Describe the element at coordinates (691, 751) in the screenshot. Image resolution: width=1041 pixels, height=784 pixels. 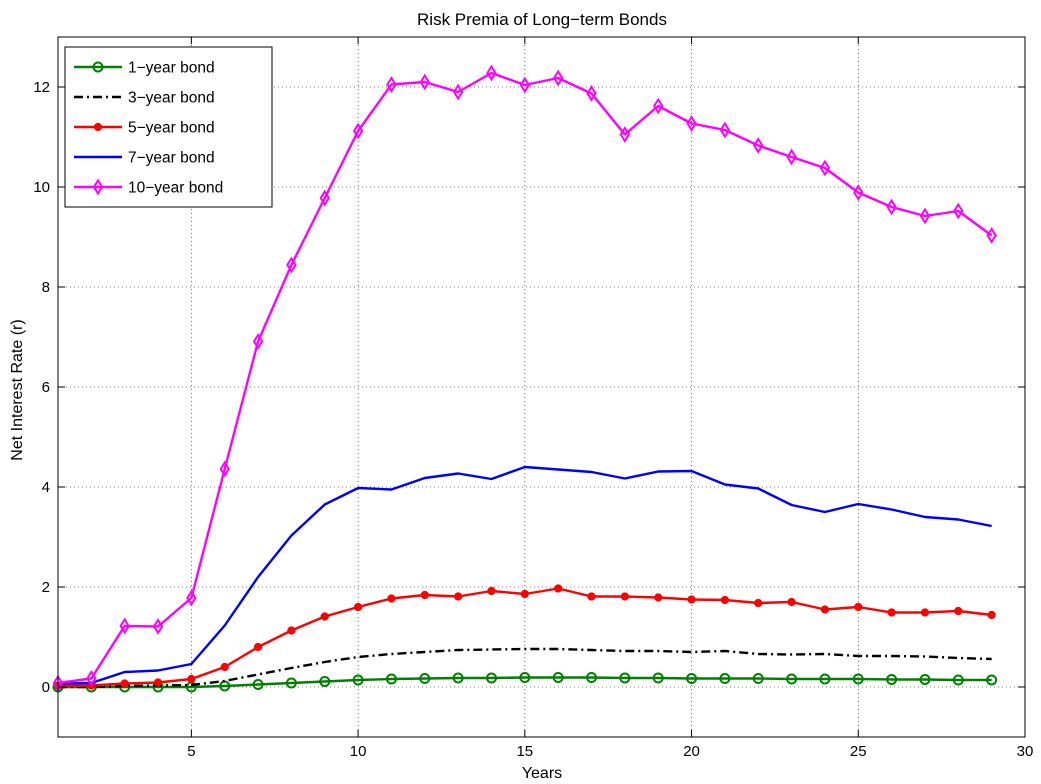
I see `x-tick-label: 20` at that location.